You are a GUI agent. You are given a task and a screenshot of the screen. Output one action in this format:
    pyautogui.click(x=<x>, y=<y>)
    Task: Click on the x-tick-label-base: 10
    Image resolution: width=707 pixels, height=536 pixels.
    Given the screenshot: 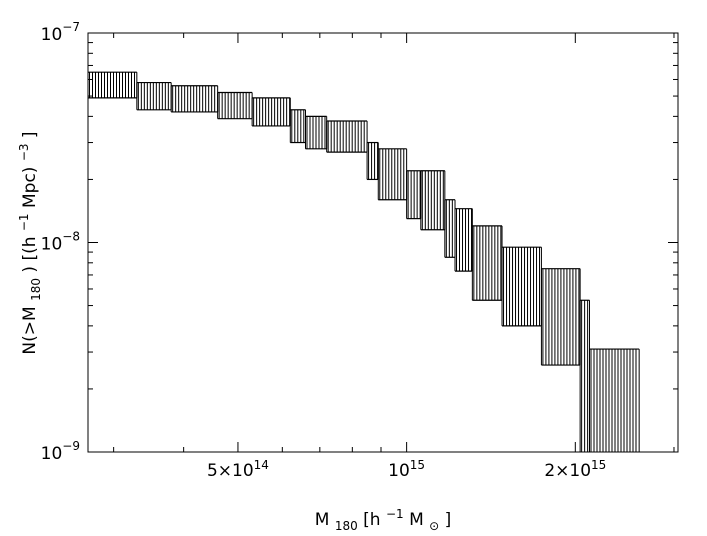 What is the action you would take?
    pyautogui.click(x=399, y=471)
    